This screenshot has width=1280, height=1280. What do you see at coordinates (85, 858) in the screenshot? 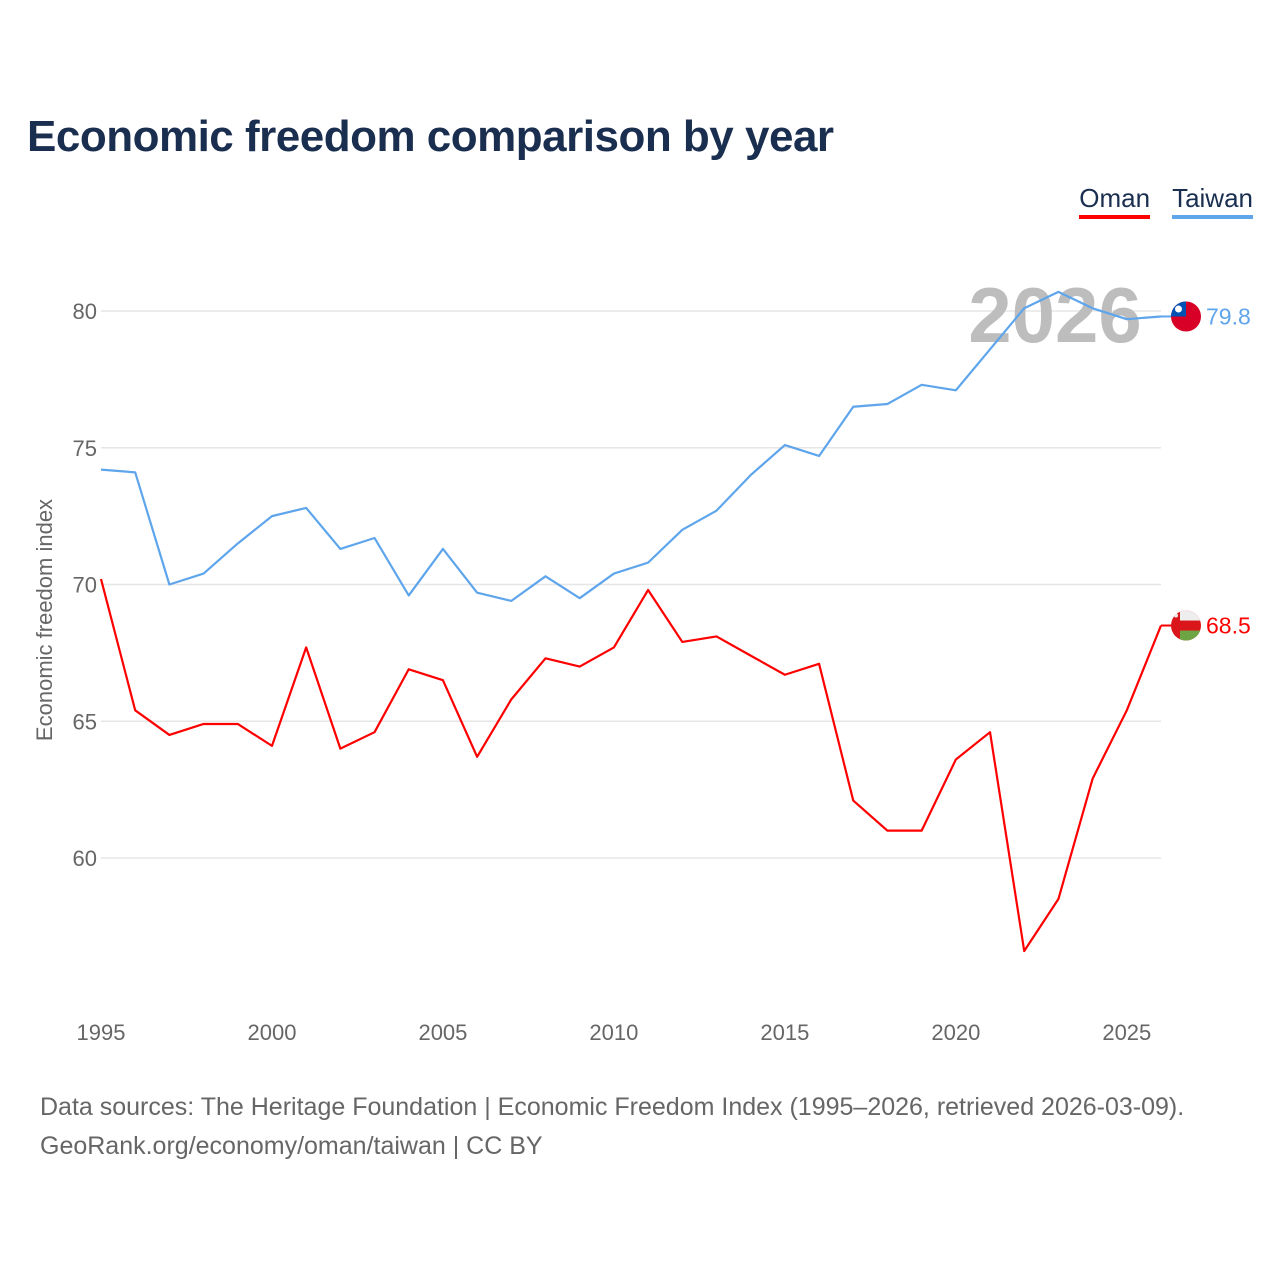
I see `y-tick-label: 60` at bounding box center [85, 858].